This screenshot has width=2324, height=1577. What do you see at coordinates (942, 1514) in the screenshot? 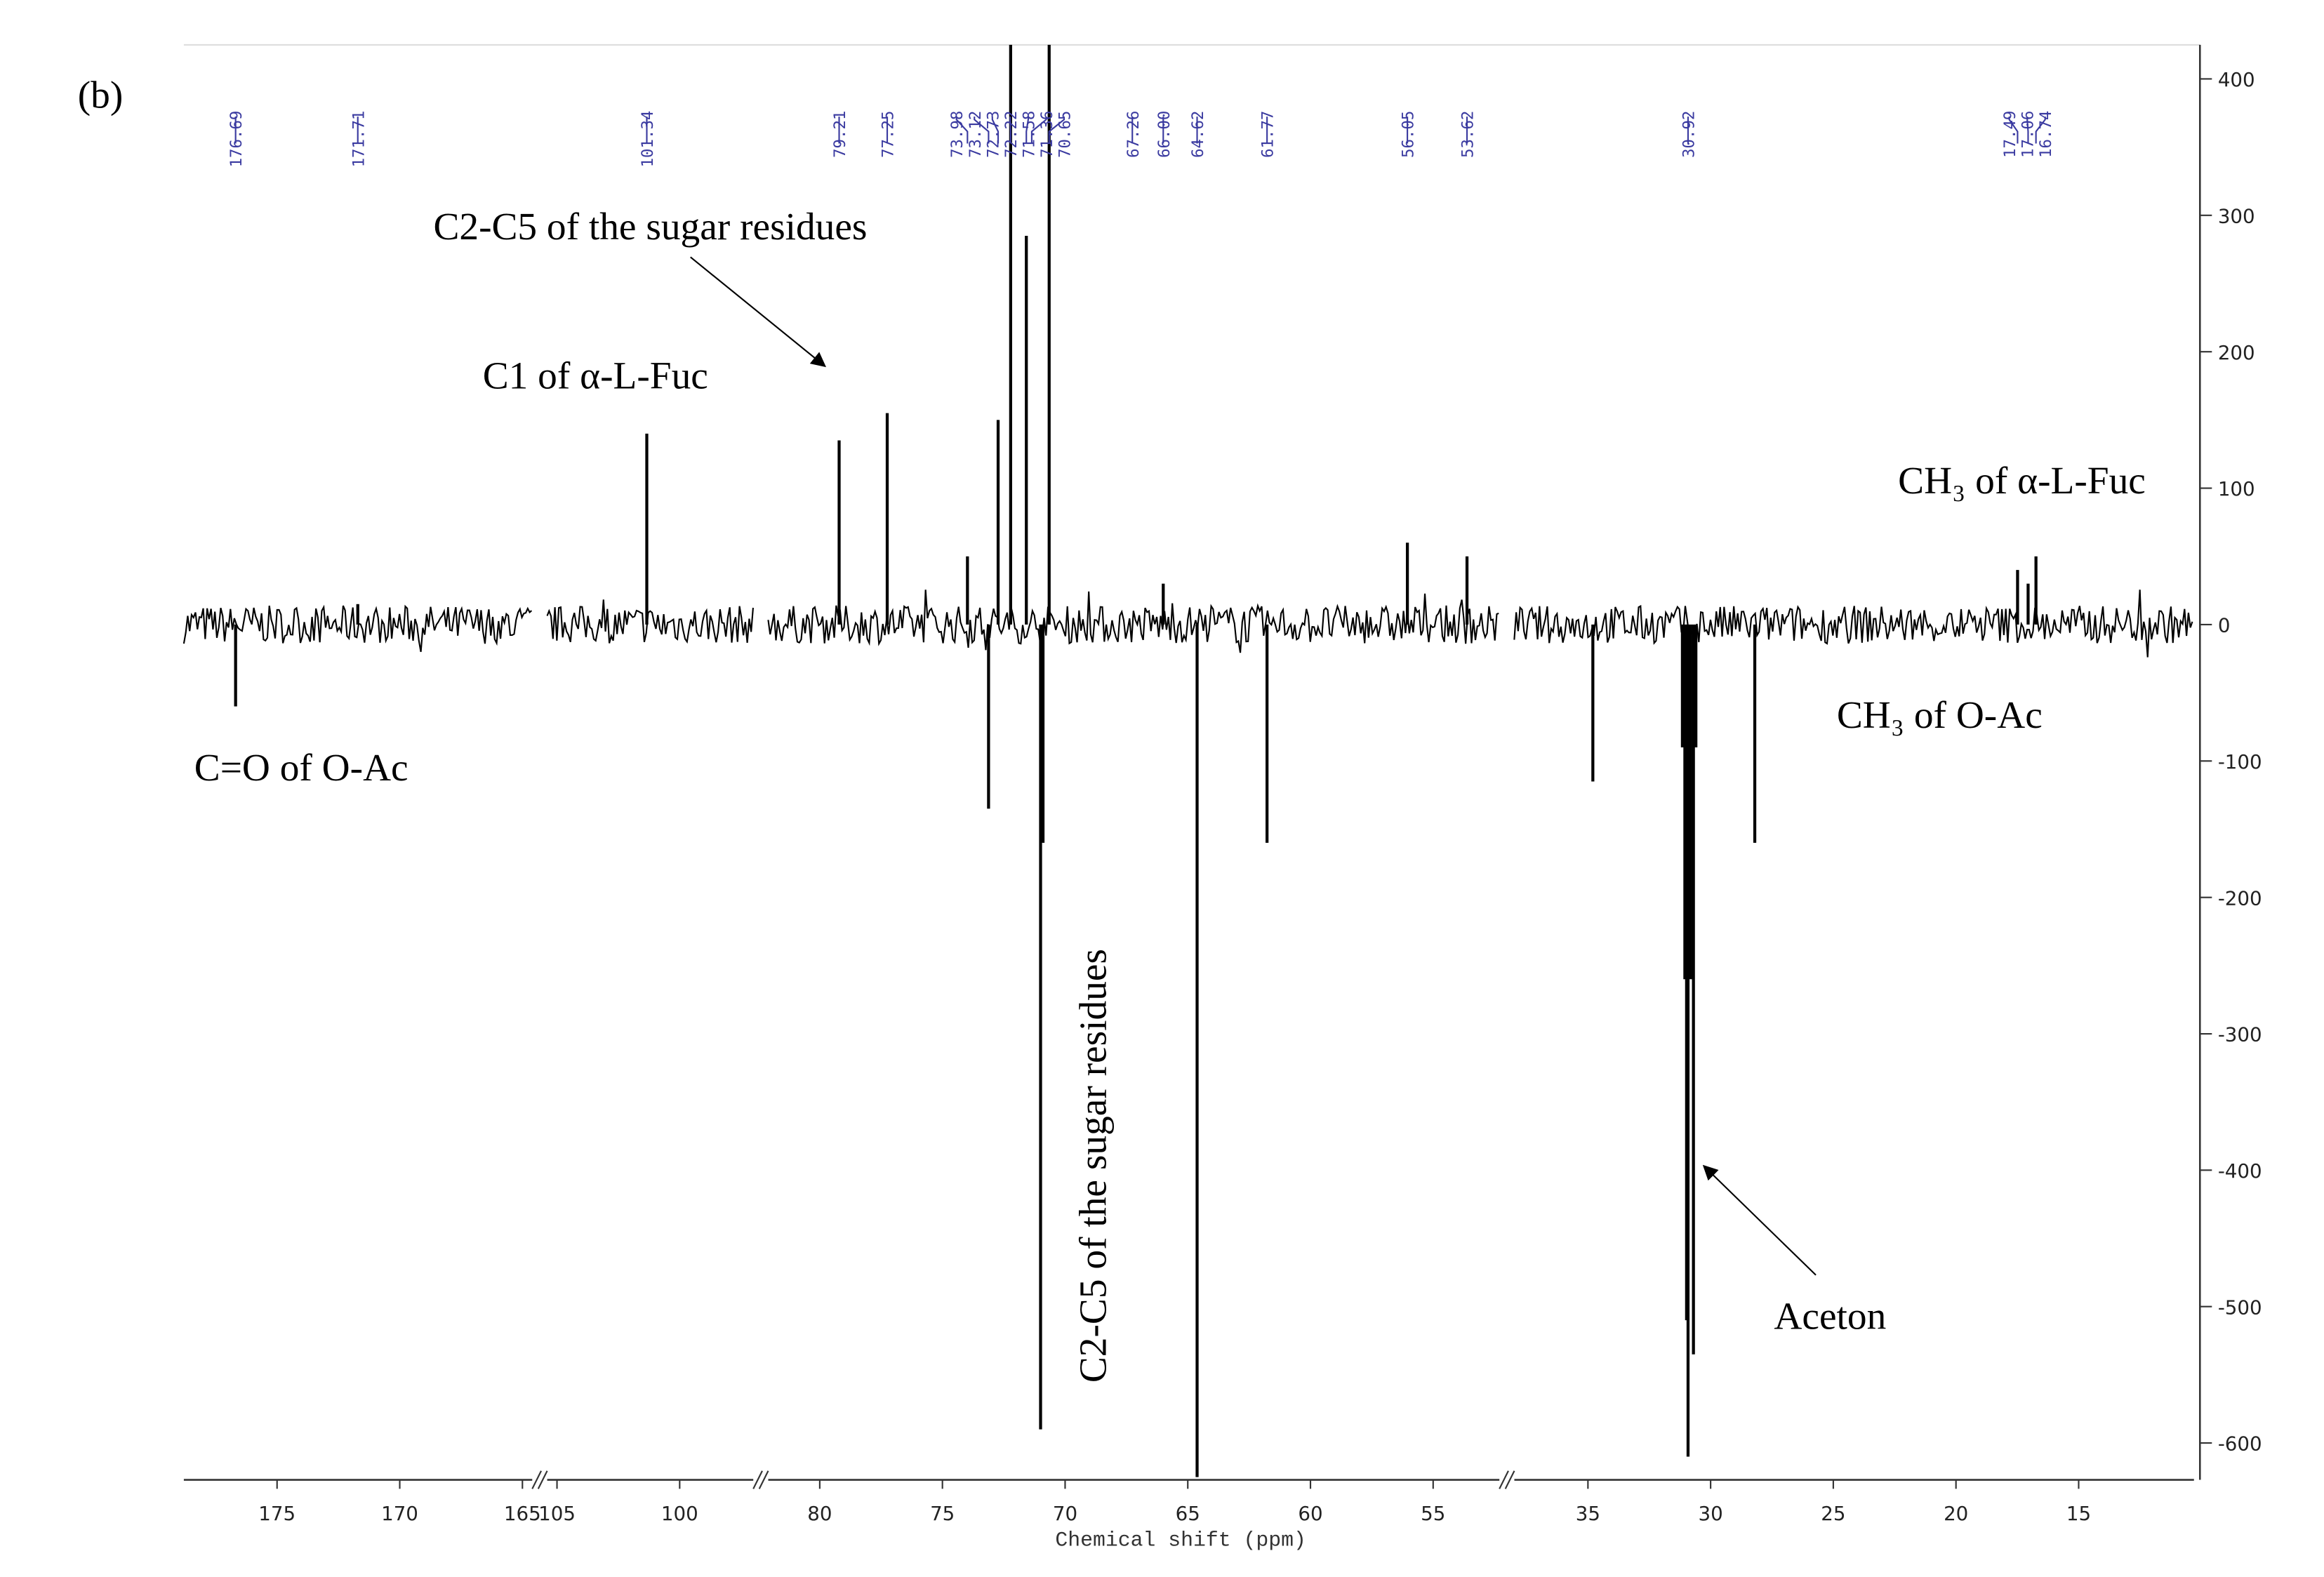
I see `x-tick-label: 75` at bounding box center [942, 1514].